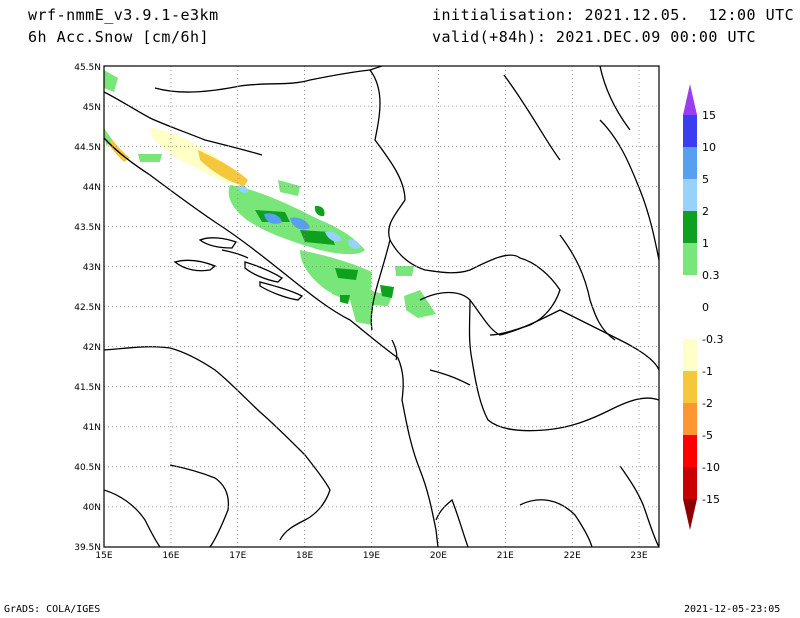 The image size is (800, 618). I want to click on lon-tick-23e: 23E, so click(638, 556).